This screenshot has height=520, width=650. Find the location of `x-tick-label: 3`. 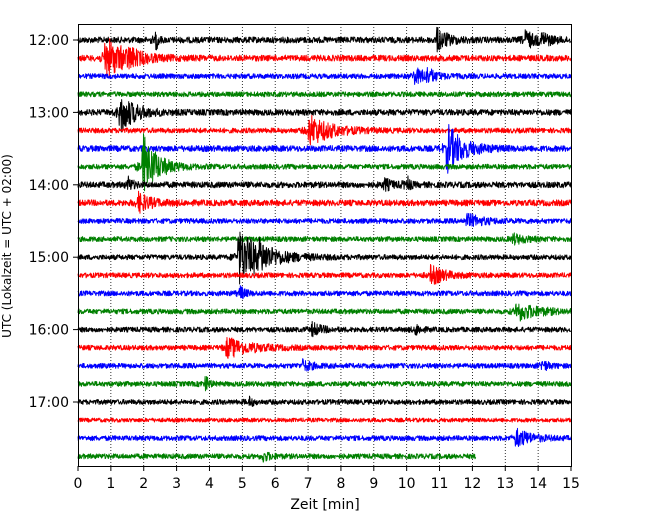

x-tick-label: 3 is located at coordinates (176, 484).